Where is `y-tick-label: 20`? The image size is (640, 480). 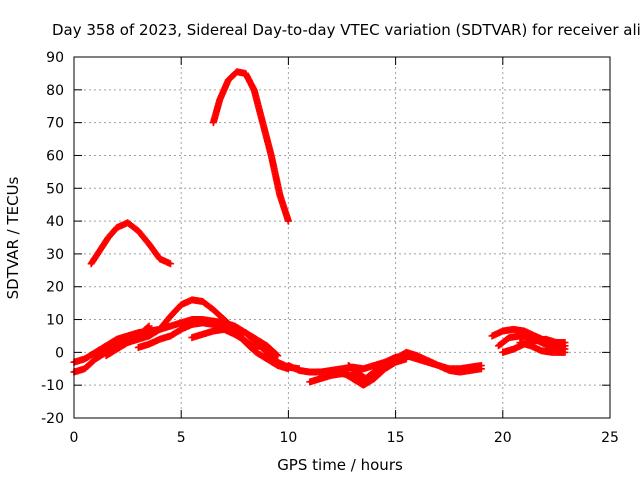
y-tick-label: 20 is located at coordinates (55, 288).